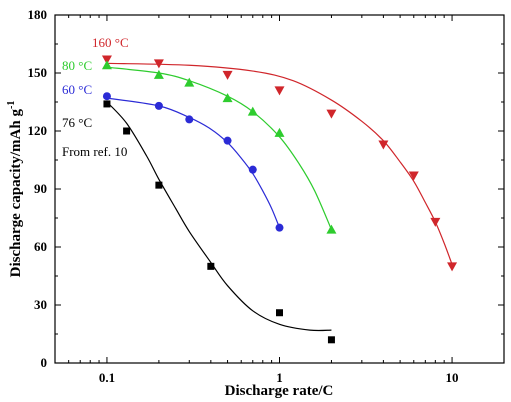 Image resolution: width=511 pixels, height=402 pixels. What do you see at coordinates (40, 304) in the screenshot?
I see `y-tick-label: 30` at bounding box center [40, 304].